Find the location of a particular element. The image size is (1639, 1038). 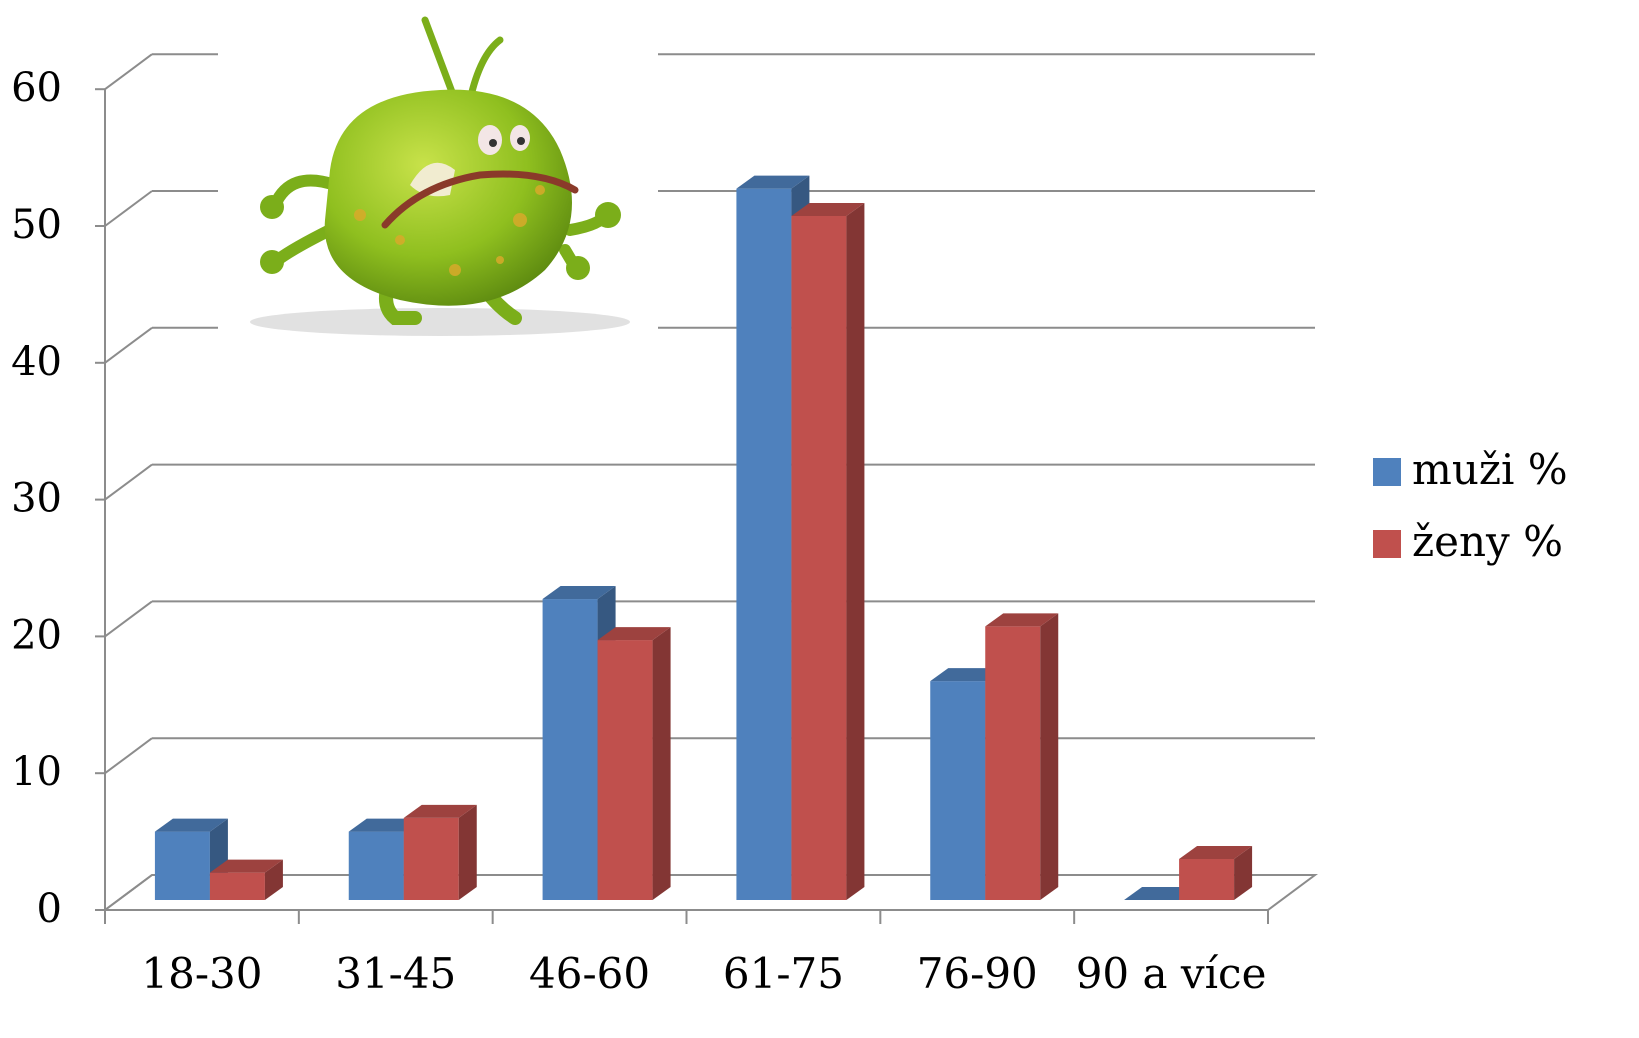

germ-illustration is located at coordinates (438, 182).